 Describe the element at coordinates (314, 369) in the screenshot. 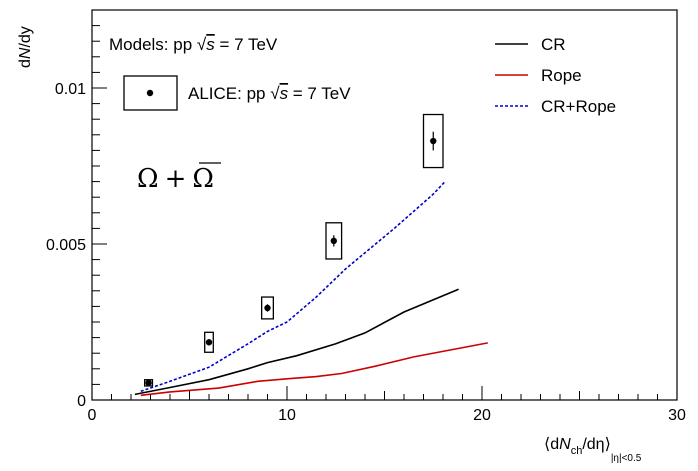

I see `series-line-rope` at that location.